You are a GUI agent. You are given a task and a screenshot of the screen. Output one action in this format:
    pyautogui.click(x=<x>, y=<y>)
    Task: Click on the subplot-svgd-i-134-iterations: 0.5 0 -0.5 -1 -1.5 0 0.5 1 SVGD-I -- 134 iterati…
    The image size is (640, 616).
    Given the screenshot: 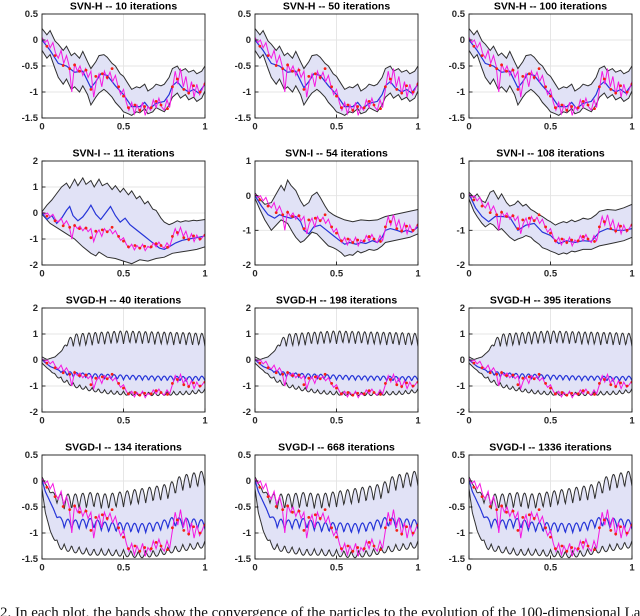 What is the action you would take?
    pyautogui.click(x=106, y=514)
    